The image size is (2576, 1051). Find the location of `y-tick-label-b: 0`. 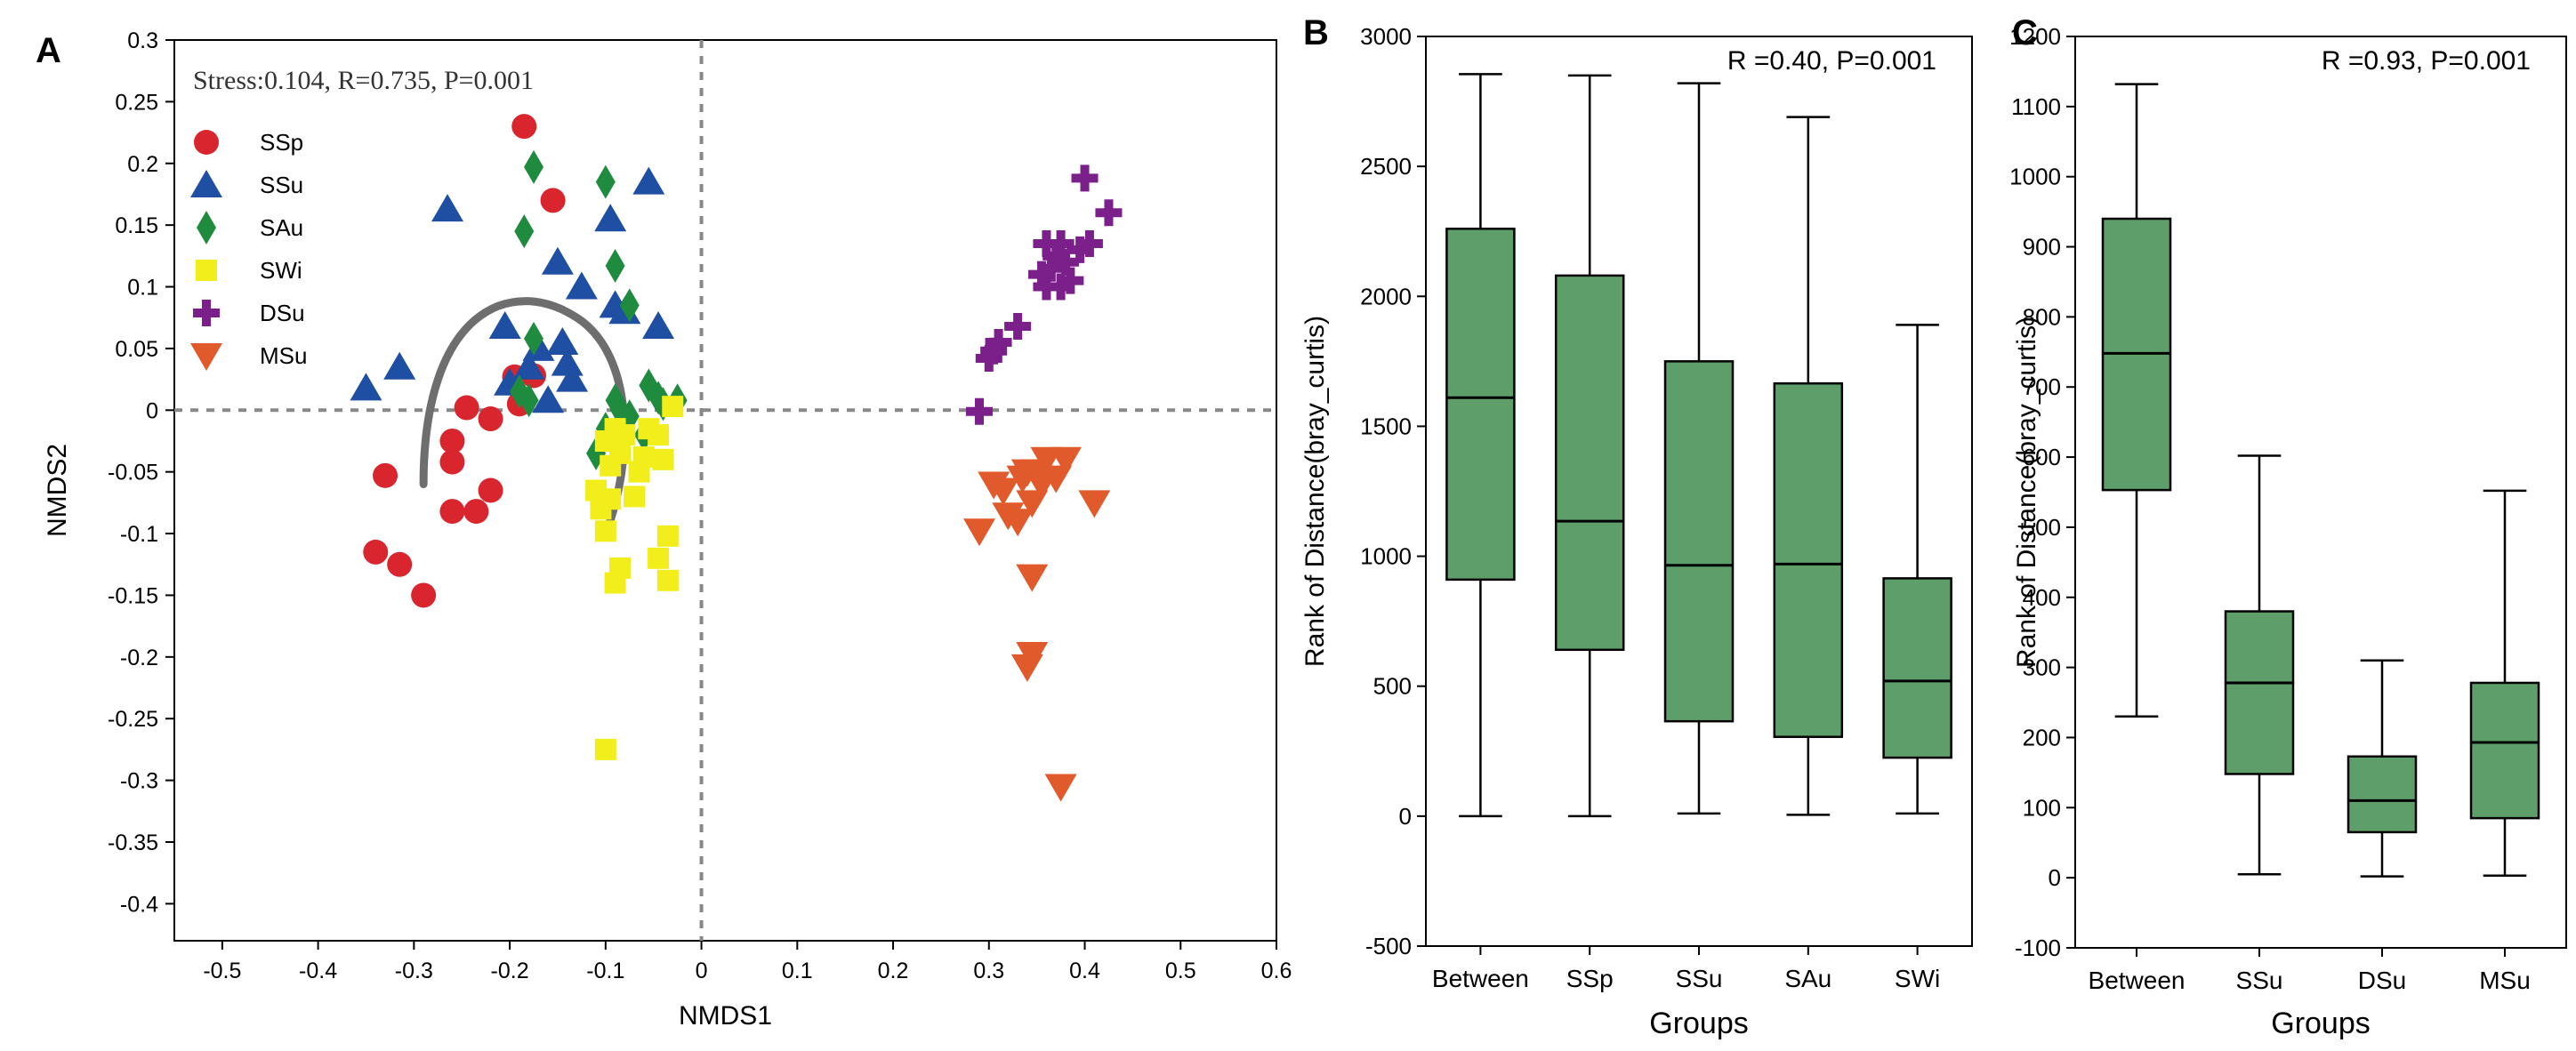

y-tick-label-b: 0 is located at coordinates (1405, 816).